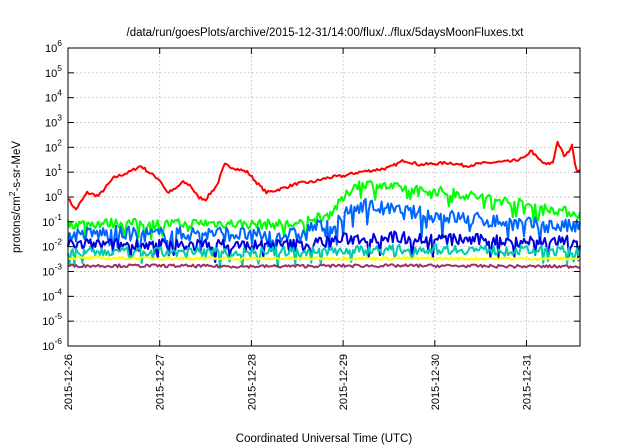 This screenshot has height=448, width=640. What do you see at coordinates (52, 245) in the screenshot?
I see `y-tick-label: 10⁻²` at bounding box center [52, 245].